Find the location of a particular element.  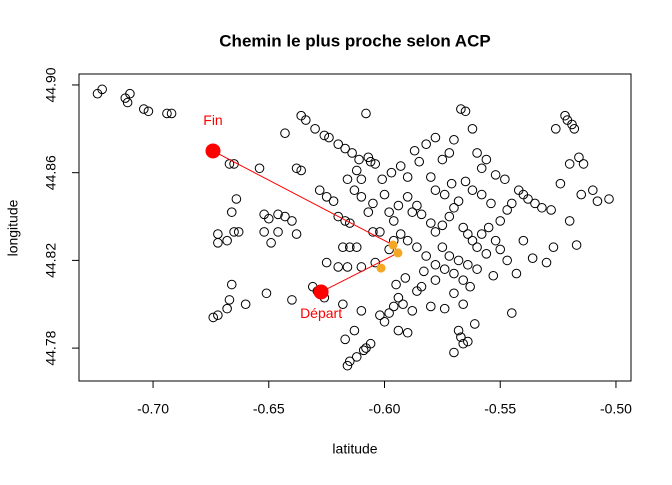

x-tick-label: -0.65 is located at coordinates (269, 409).